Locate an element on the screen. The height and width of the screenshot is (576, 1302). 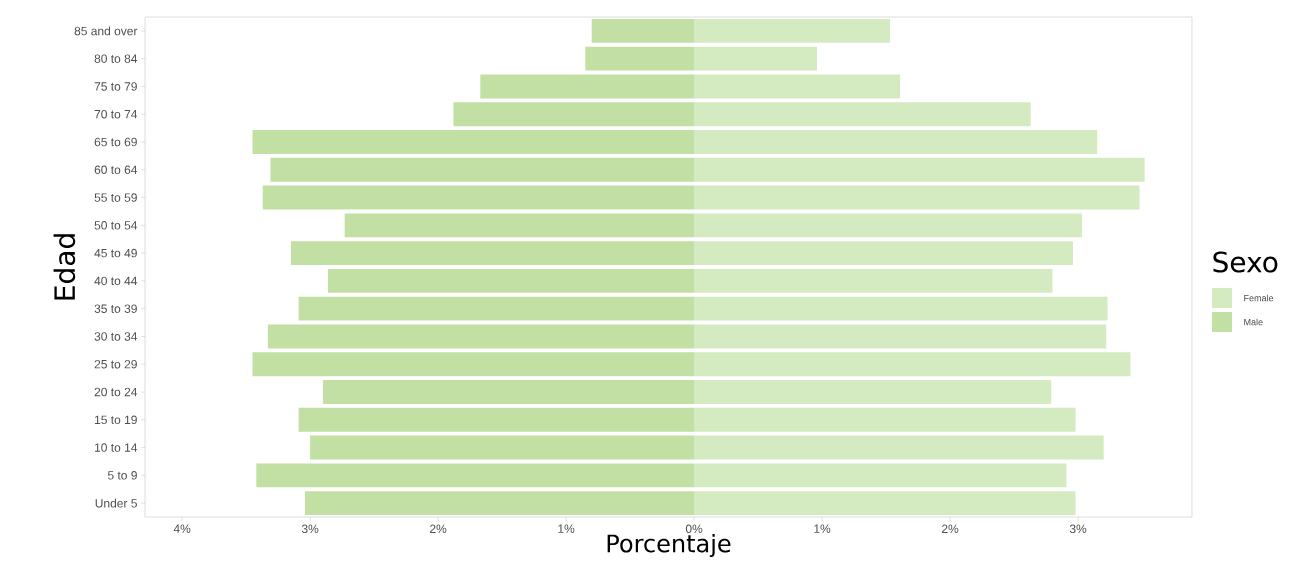
y-tick-label: 50 to 54 is located at coordinates (116, 225).